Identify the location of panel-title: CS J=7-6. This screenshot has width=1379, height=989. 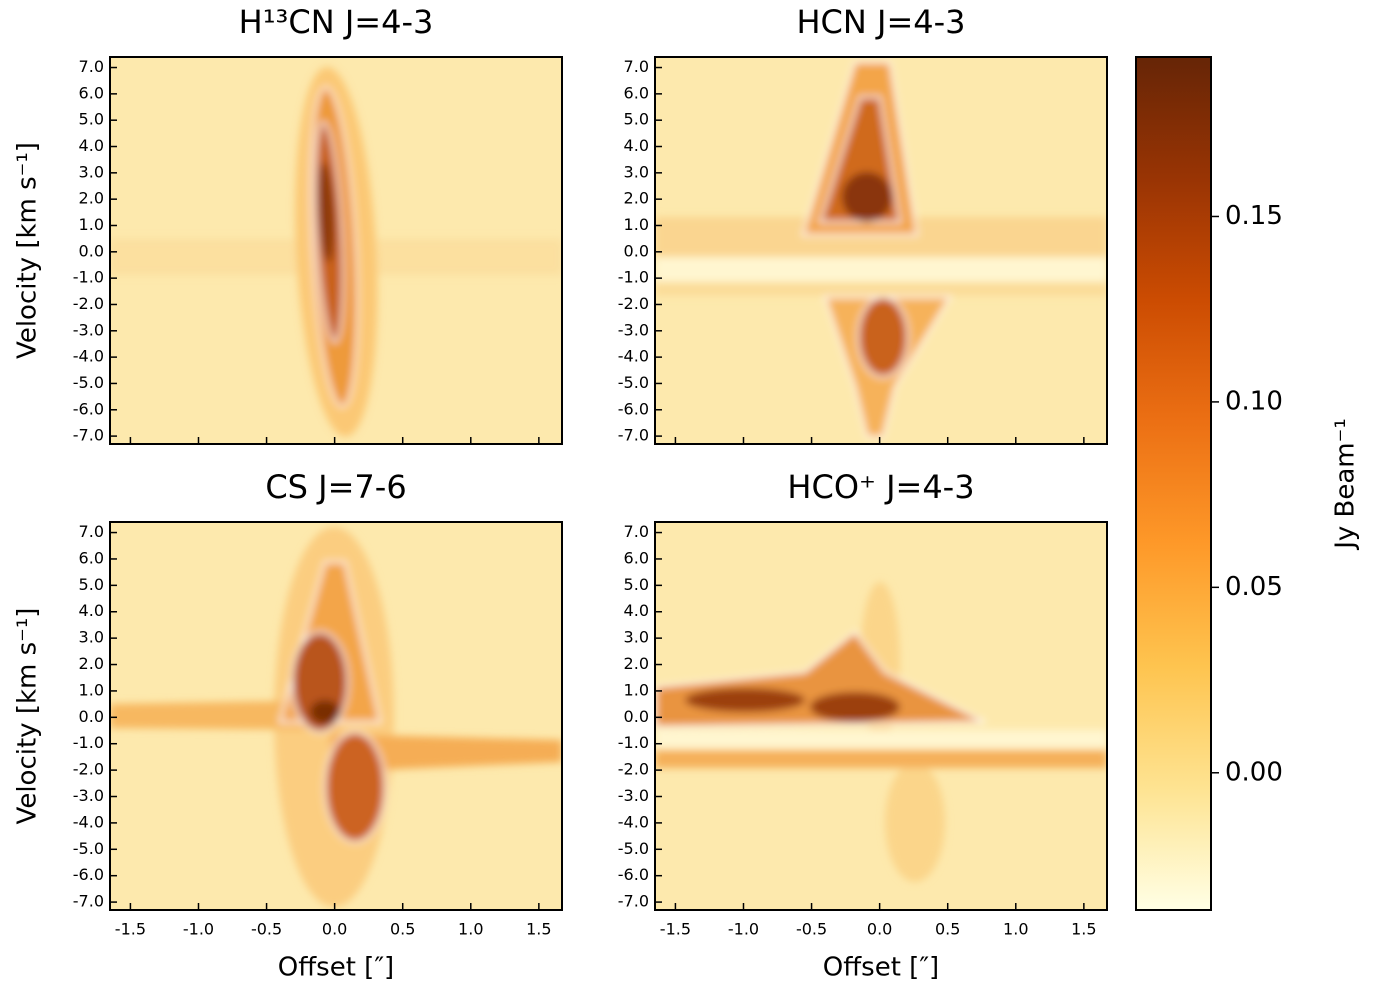
(335, 487).